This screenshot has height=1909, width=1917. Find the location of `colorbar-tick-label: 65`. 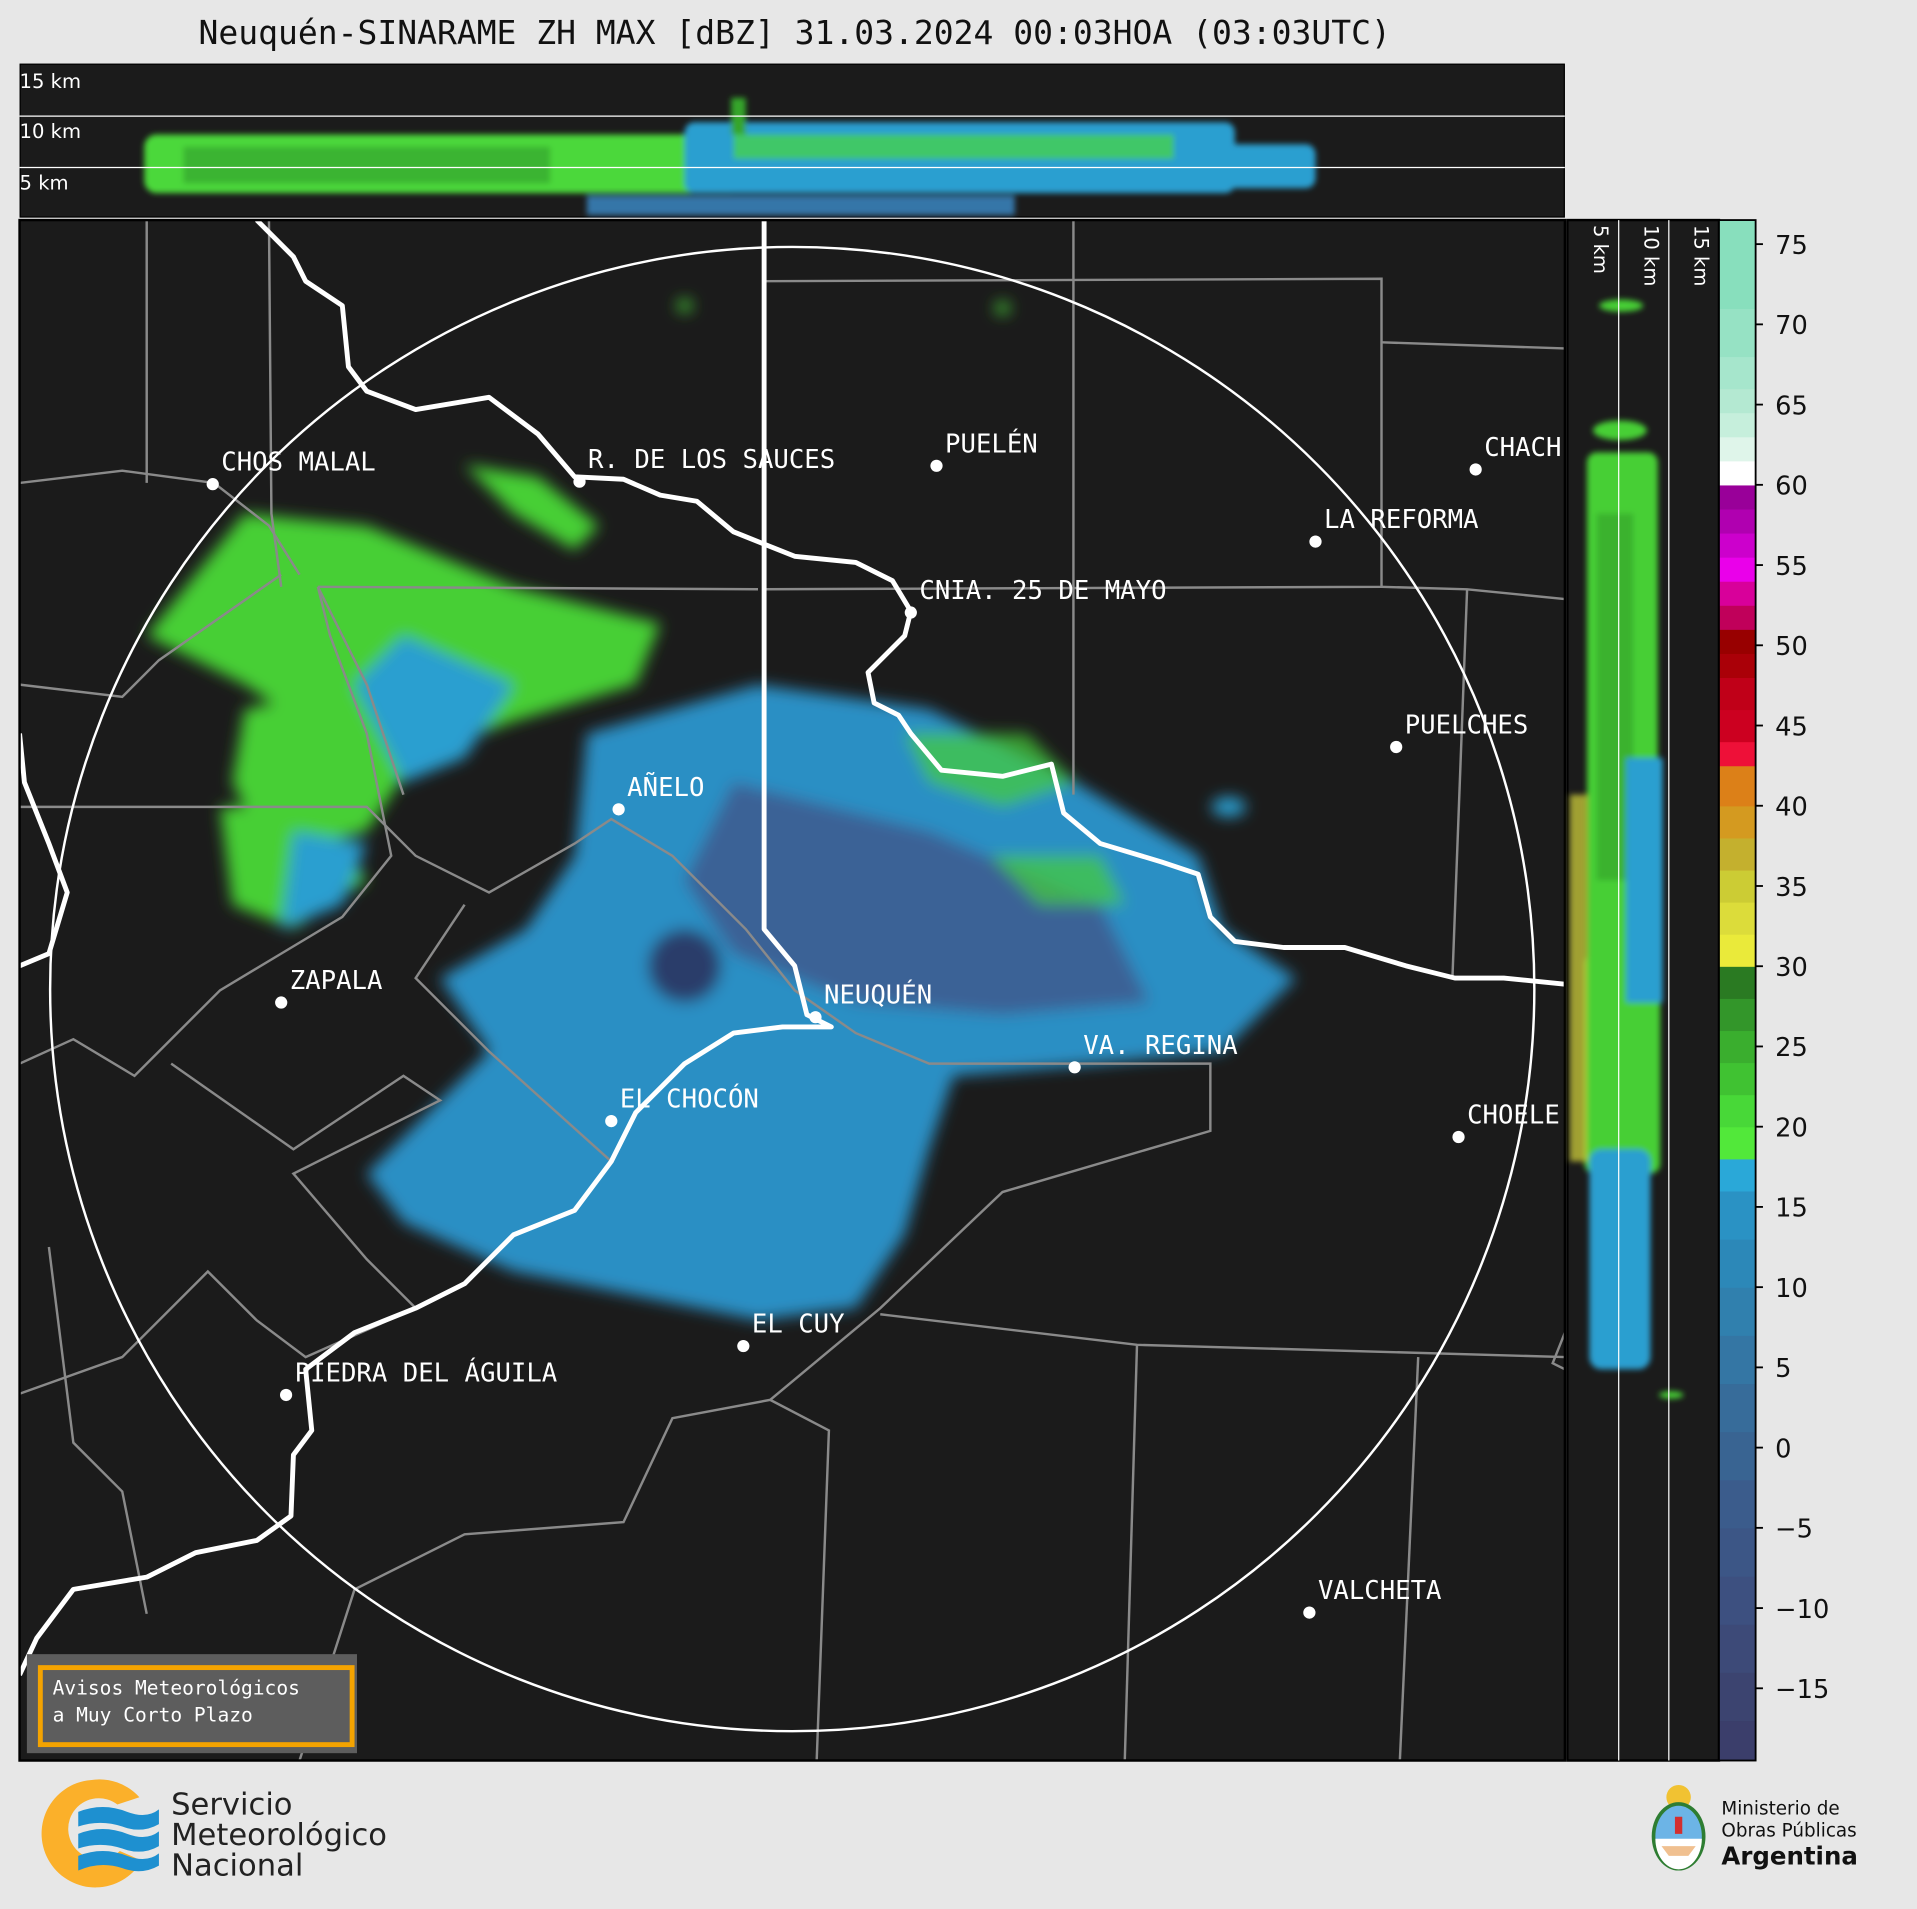

colorbar-tick-label: 65 is located at coordinates (1791, 406).